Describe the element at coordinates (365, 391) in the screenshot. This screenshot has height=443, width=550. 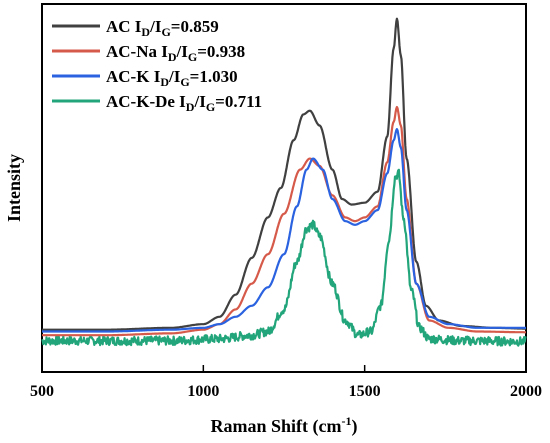
I see `x-tick-label: 1500` at that location.